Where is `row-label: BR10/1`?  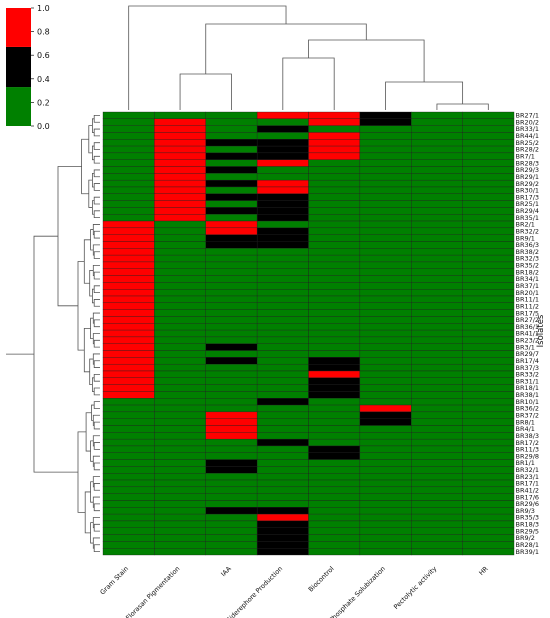 row-label: BR10/1 is located at coordinates (528, 402).